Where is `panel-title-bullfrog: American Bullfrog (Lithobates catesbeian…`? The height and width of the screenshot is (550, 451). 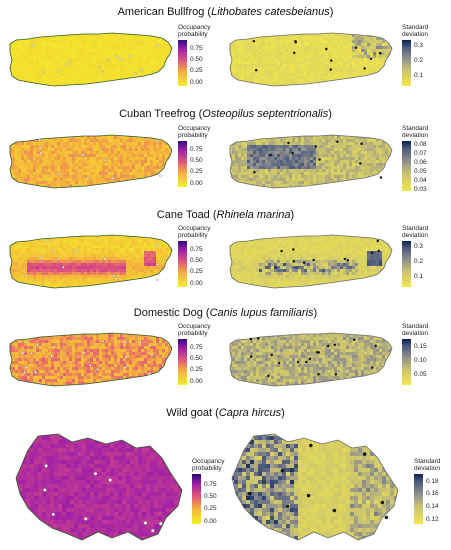
panel-title-bullfrog: American Bullfrog (Lithobates catesbeian… is located at coordinates (225, 12).